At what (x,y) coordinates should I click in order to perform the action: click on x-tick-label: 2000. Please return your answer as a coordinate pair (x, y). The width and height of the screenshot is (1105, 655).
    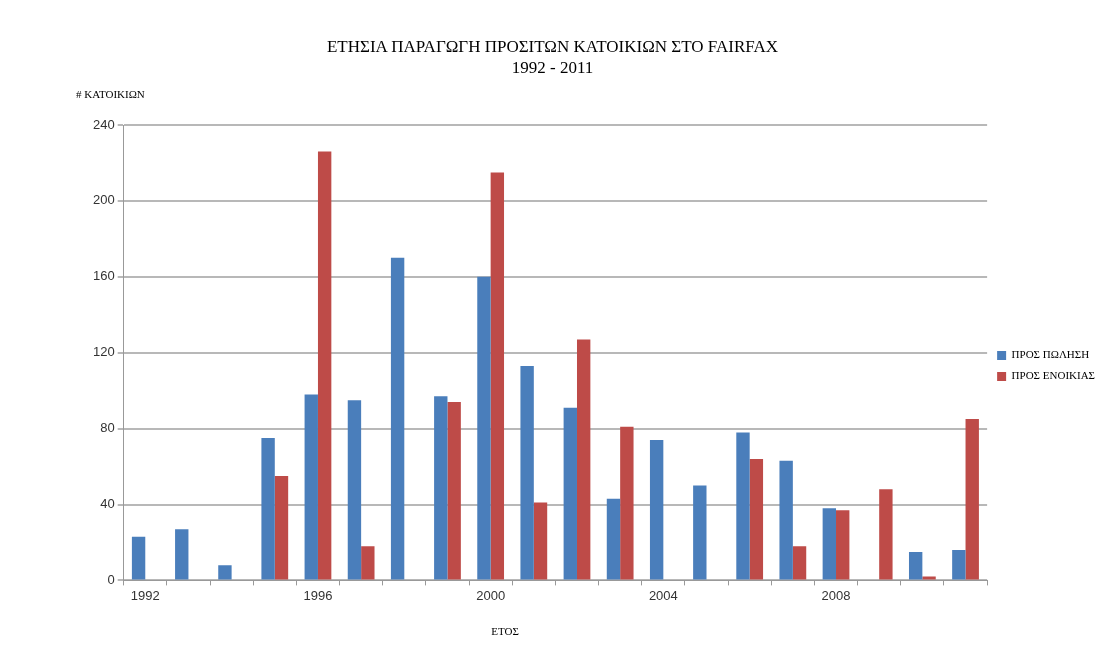
    Looking at the image, I should click on (491, 595).